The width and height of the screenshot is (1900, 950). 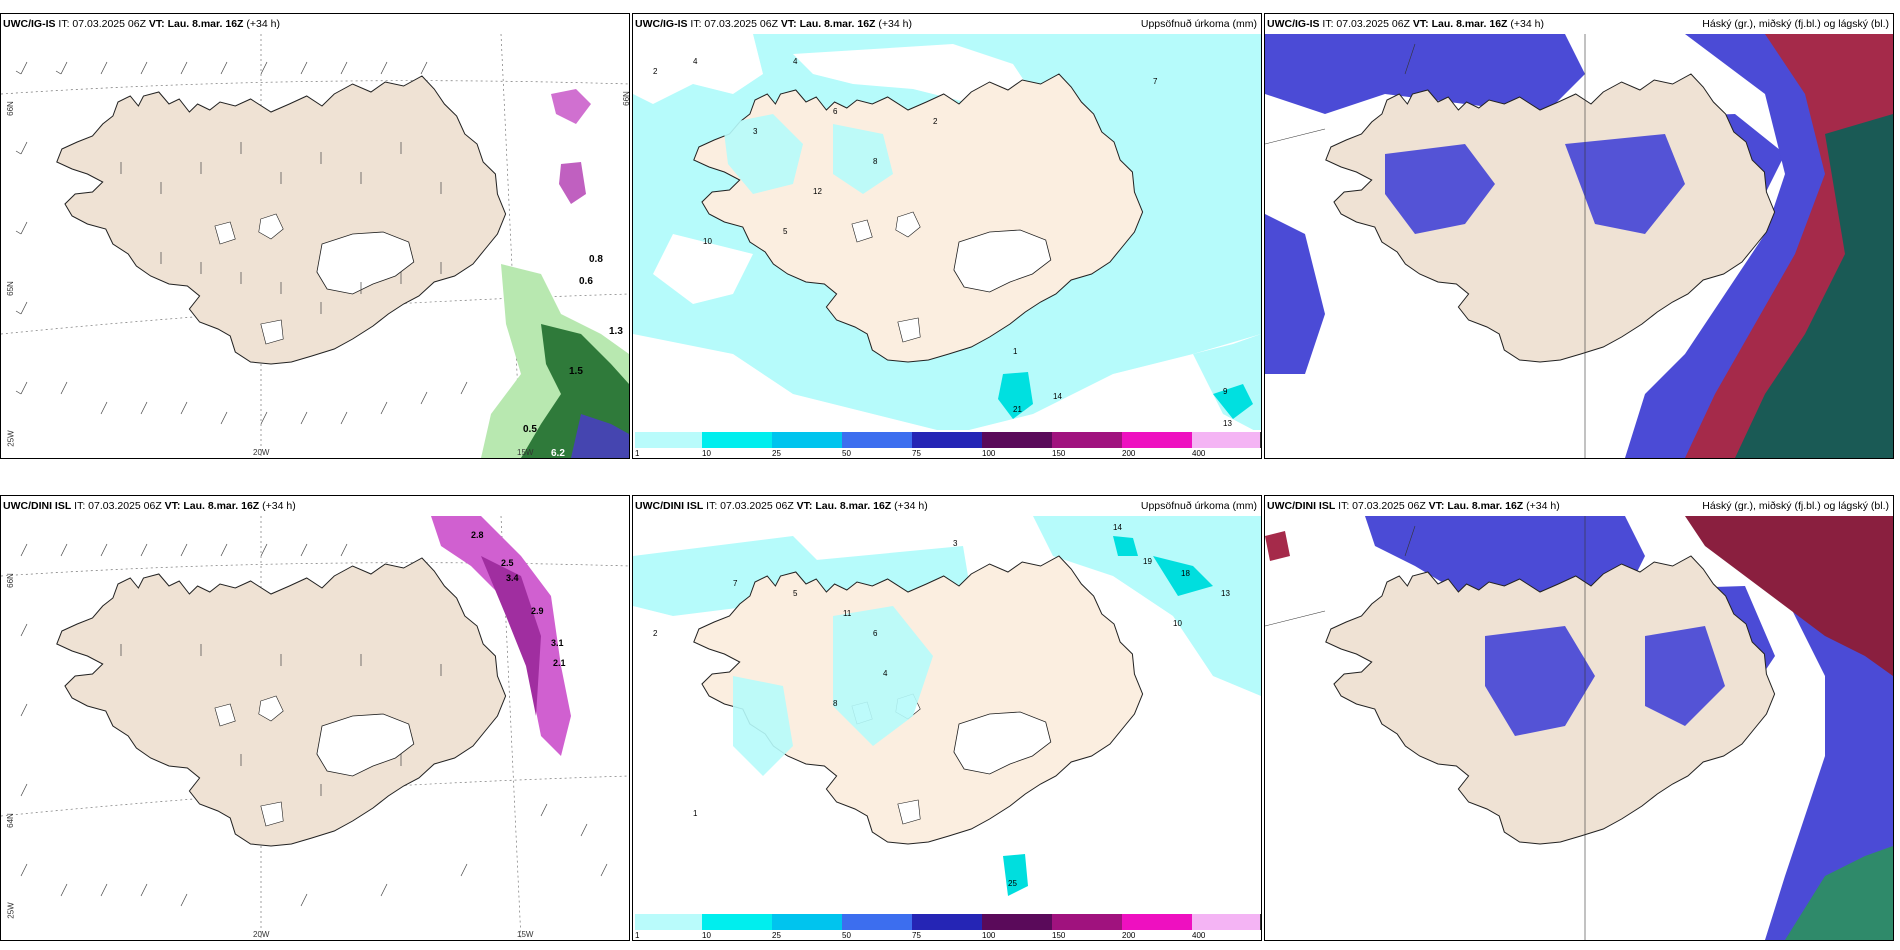 I want to click on svg-text: 12, so click(x=817, y=191).